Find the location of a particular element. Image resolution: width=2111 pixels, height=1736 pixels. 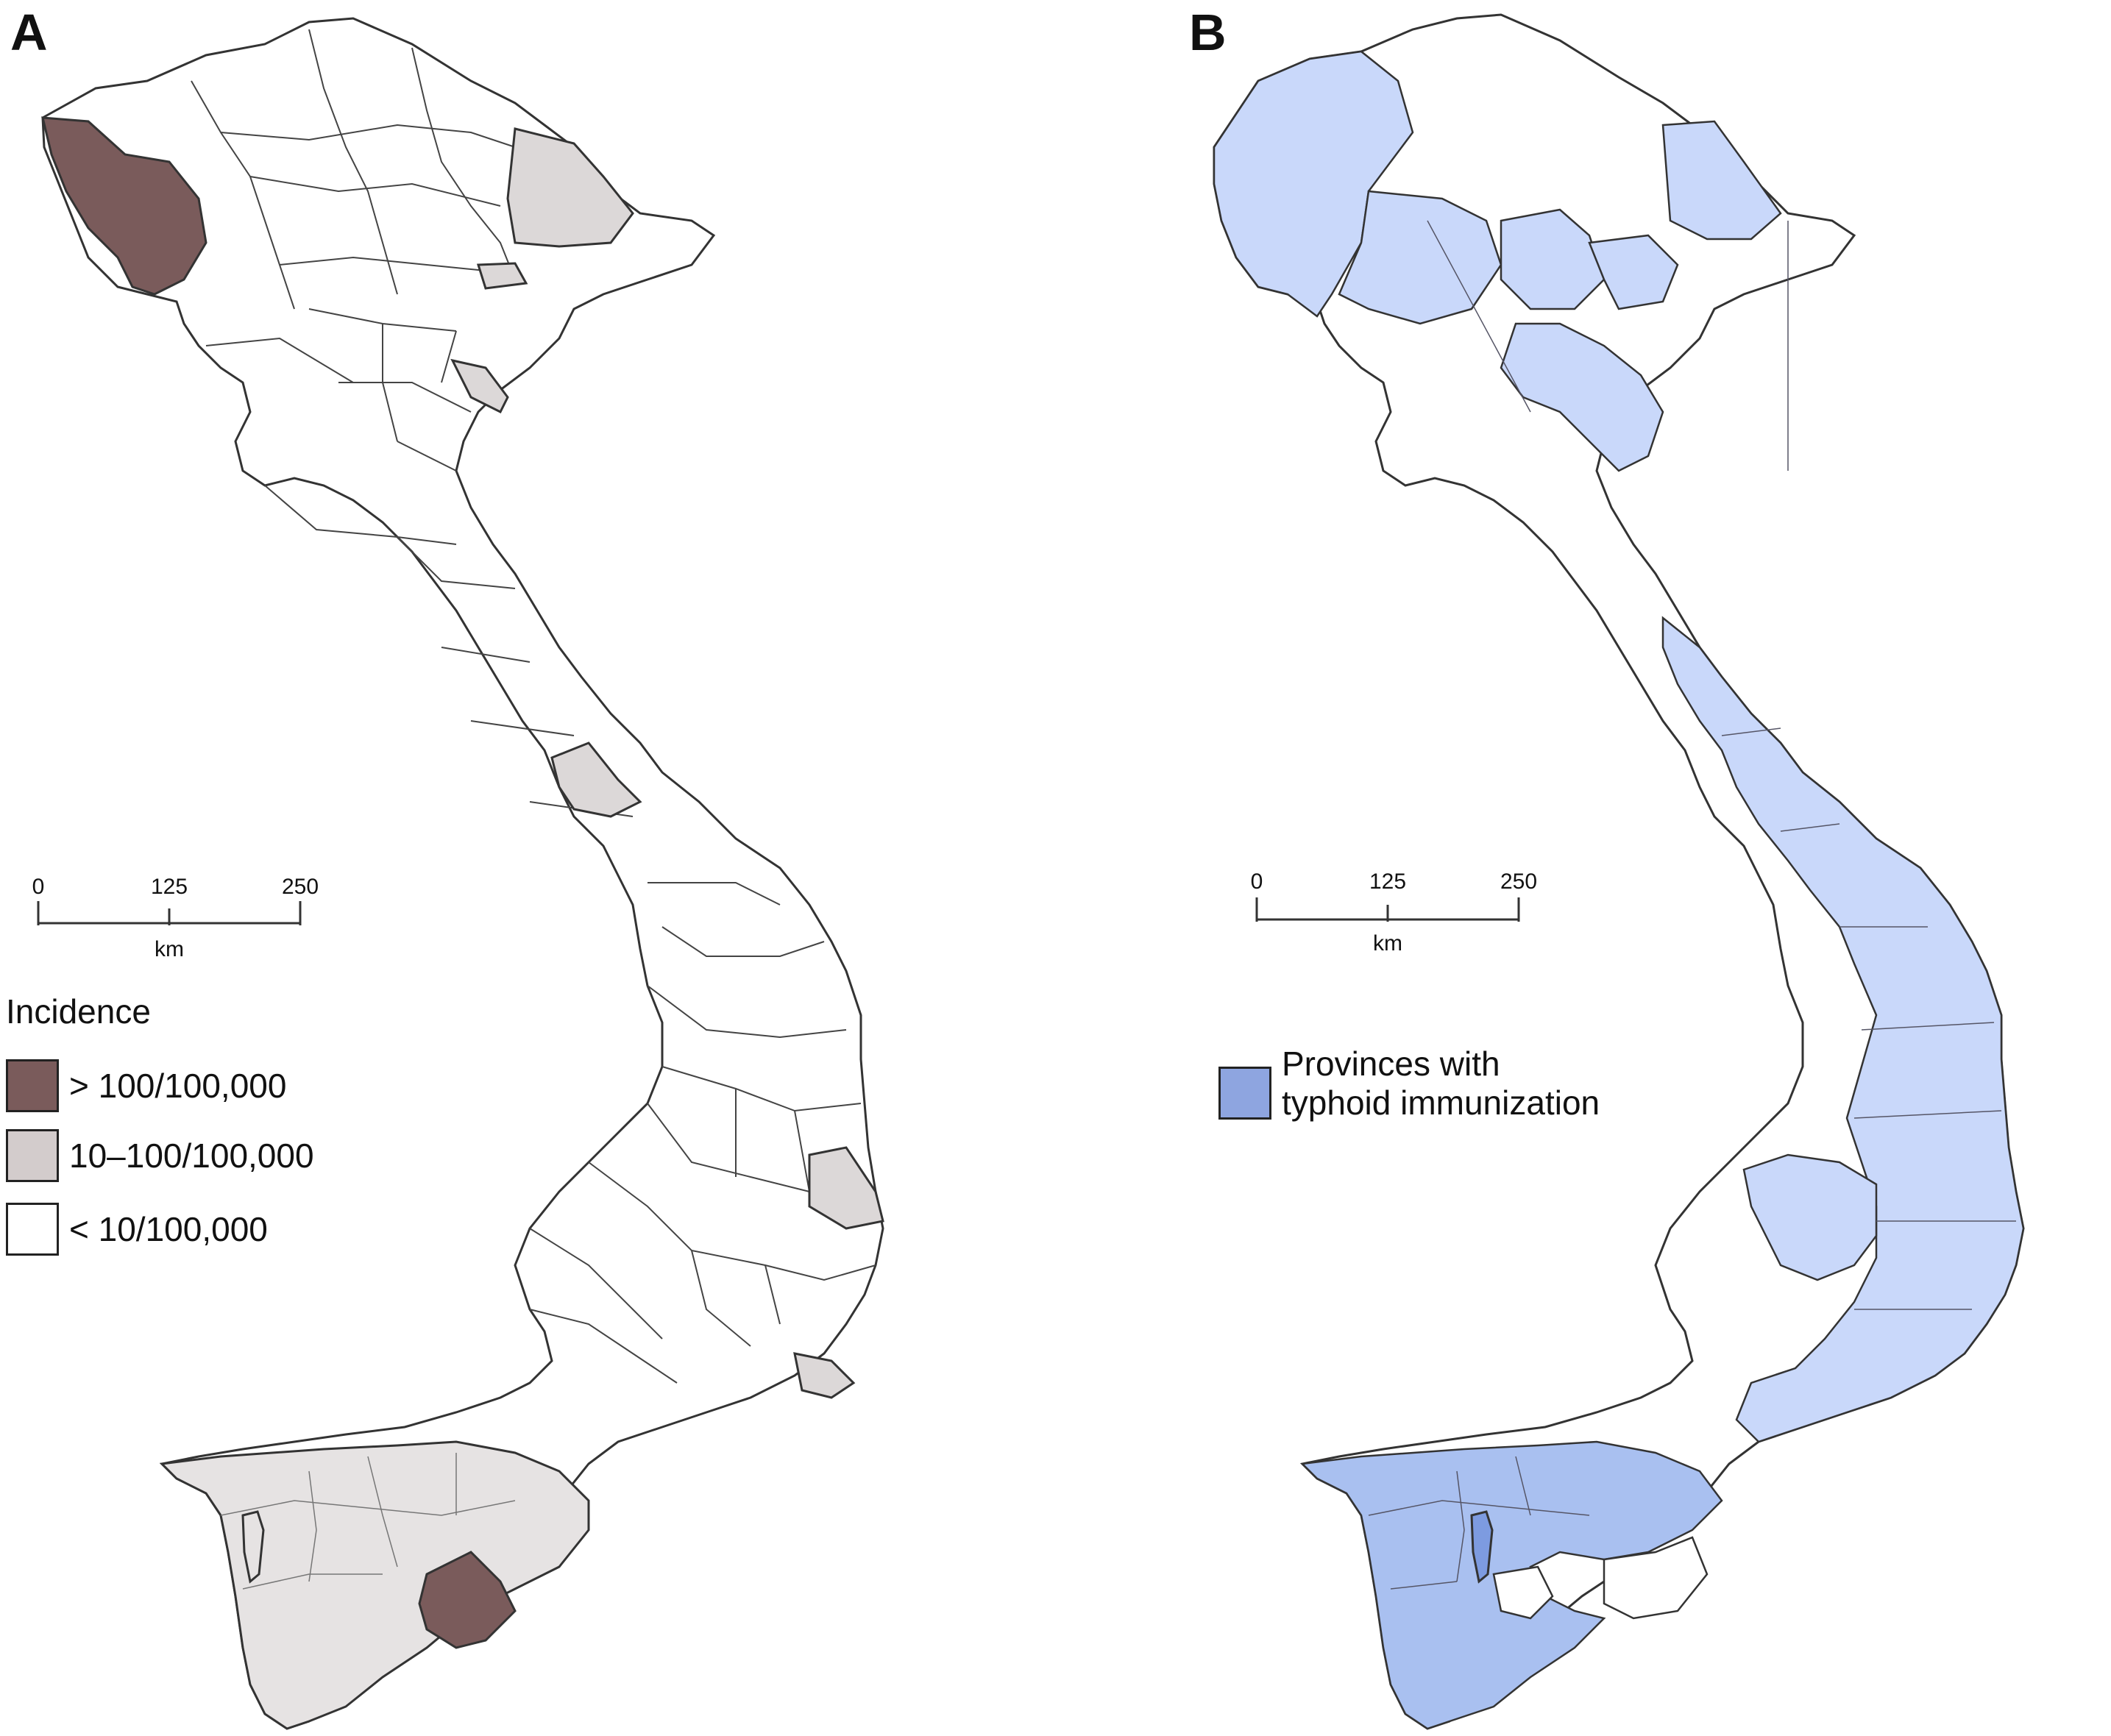

delta-borders-b is located at coordinates (1479, 1523).